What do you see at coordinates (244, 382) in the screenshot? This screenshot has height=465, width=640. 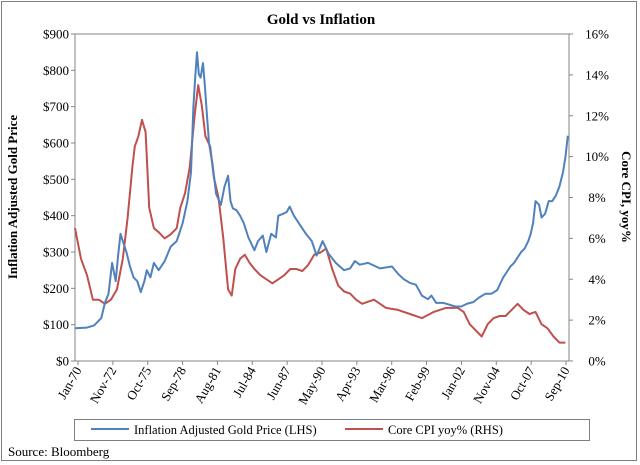 I see `x-tick-label: Jul-84` at bounding box center [244, 382].